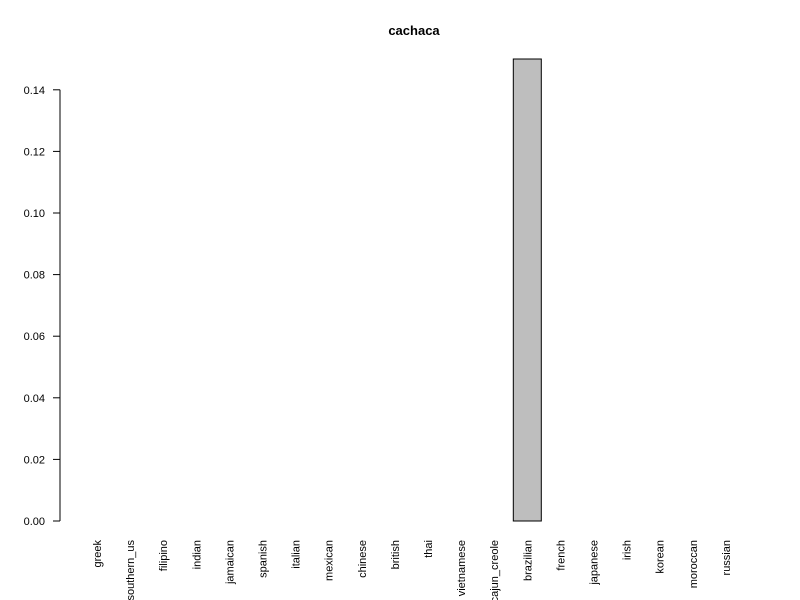  Describe the element at coordinates (462, 568) in the screenshot. I see `x-tick-label-vietnamese: vietnamese` at that location.